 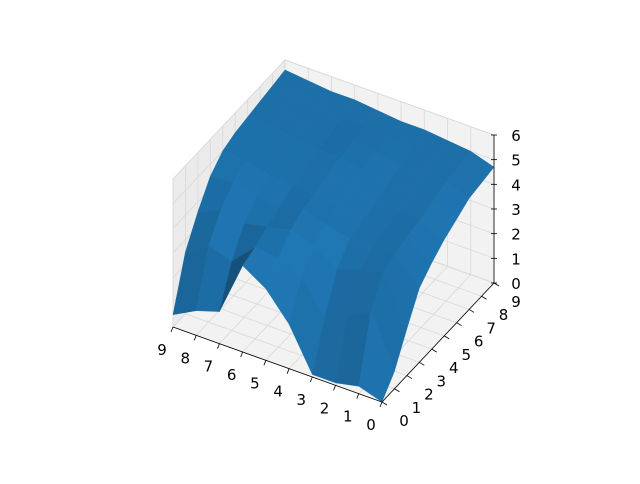 What do you see at coordinates (516, 284) in the screenshot?
I see `z-tick-label: 0` at bounding box center [516, 284].